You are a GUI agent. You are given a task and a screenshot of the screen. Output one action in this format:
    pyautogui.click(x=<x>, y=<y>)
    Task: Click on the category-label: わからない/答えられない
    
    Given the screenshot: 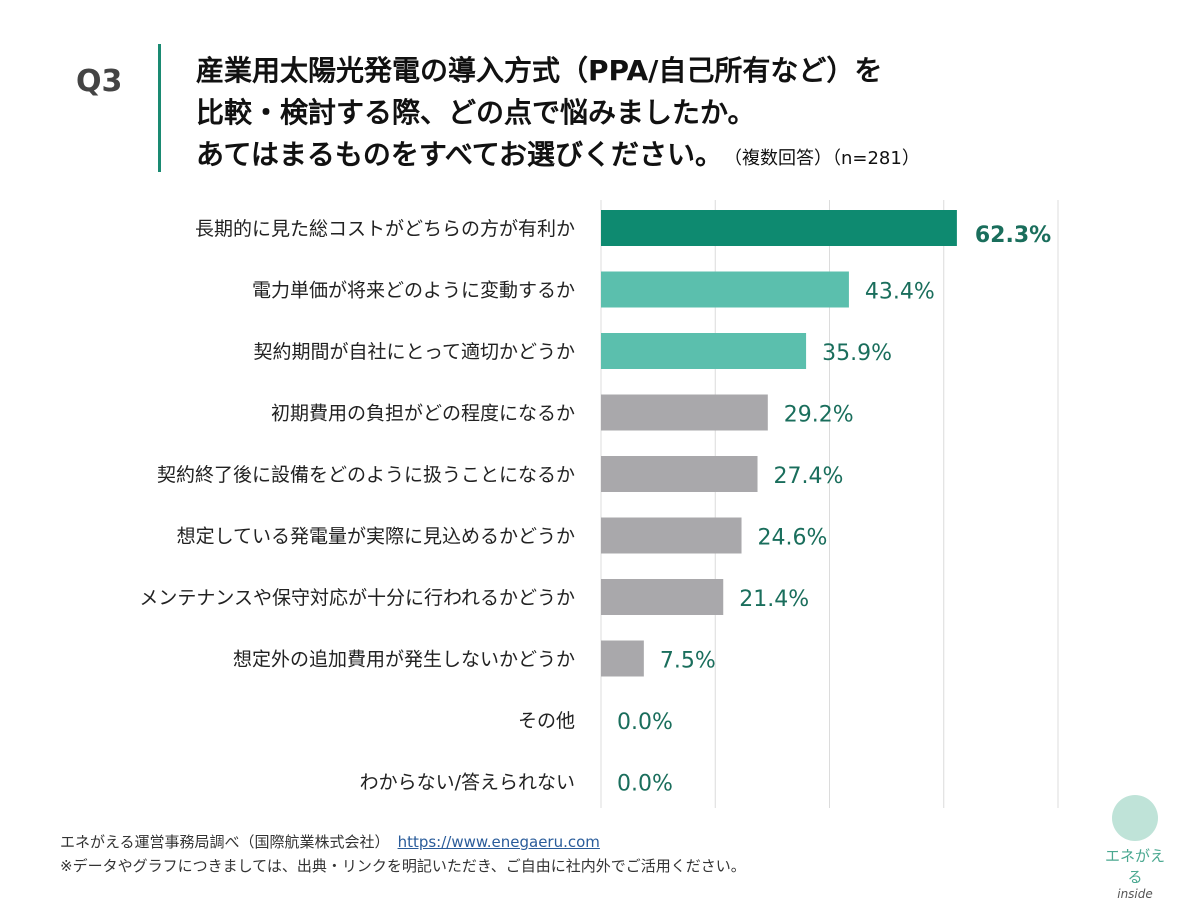 What is the action you would take?
    pyautogui.click(x=467, y=783)
    